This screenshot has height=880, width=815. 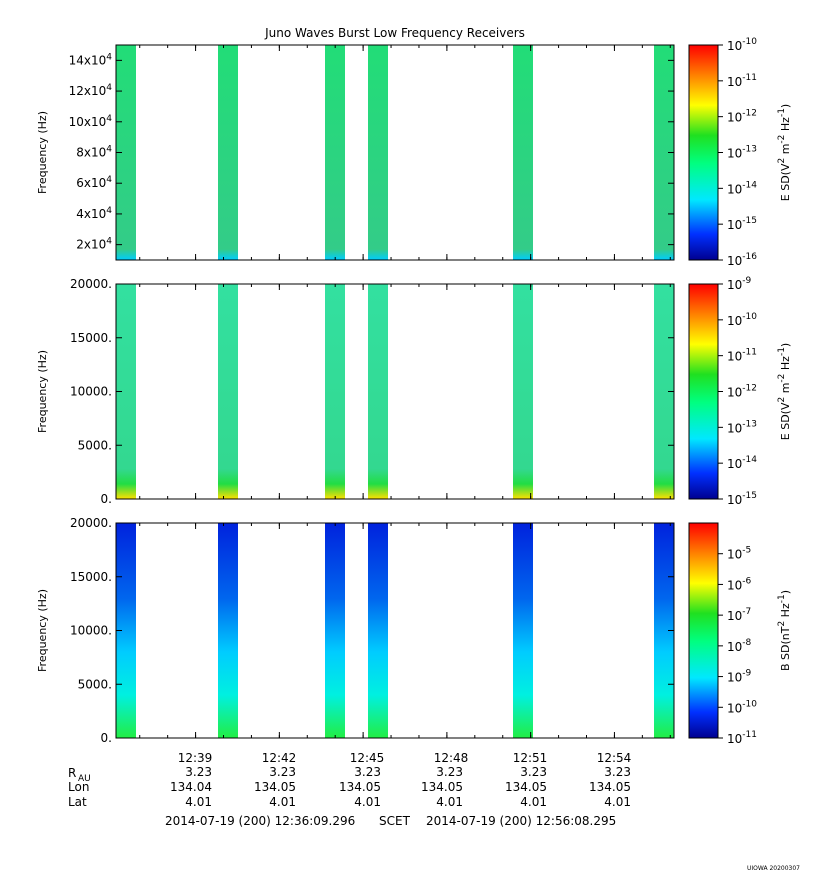 I want to click on time-range-start: 2014-07-19 (200) 12:36:09.296, so click(x=260, y=821).